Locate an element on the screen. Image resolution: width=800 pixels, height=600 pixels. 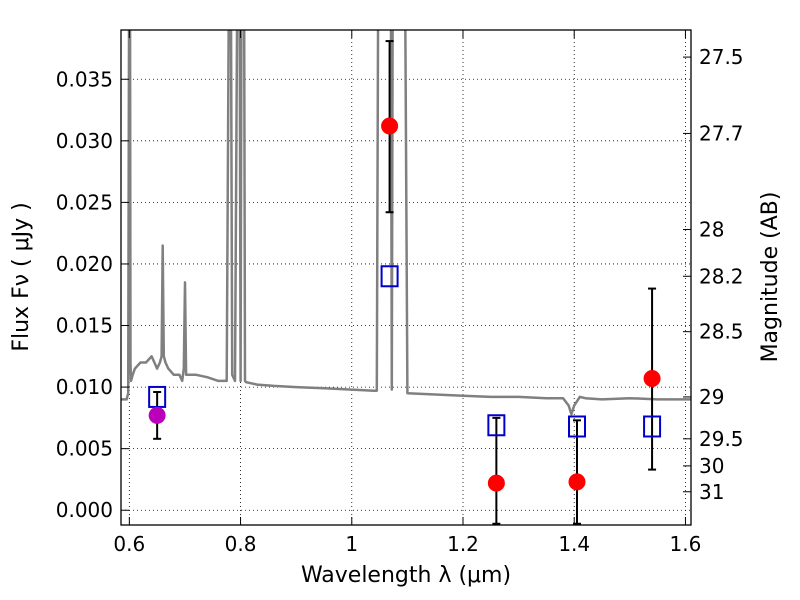
x-tick-label: 1.2 is located at coordinates (463, 544).